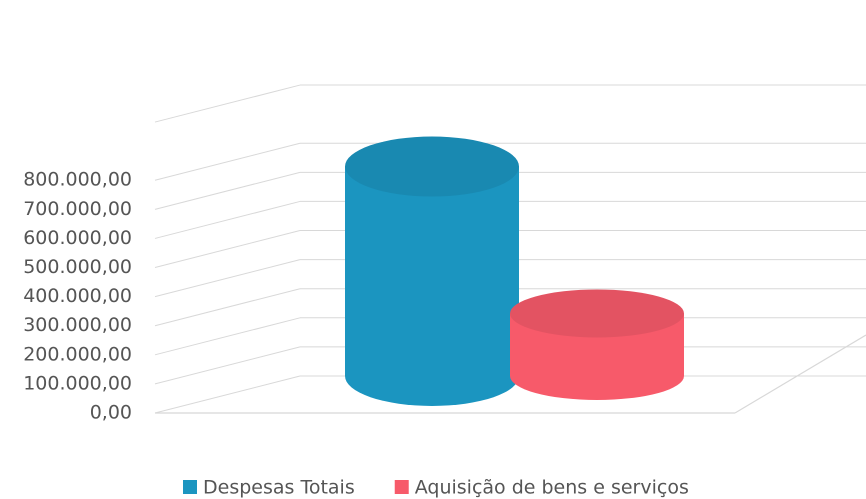  I want to click on y-tick-label: 300.000,00, so click(77, 325).